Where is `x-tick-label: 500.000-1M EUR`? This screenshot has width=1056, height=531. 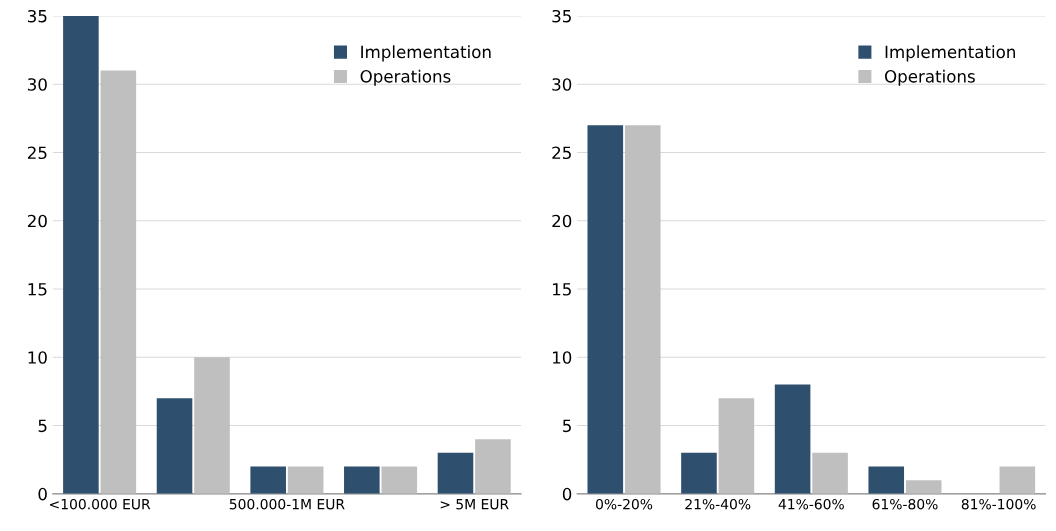
x-tick-label: 500.000-1M EUR is located at coordinates (287, 504).